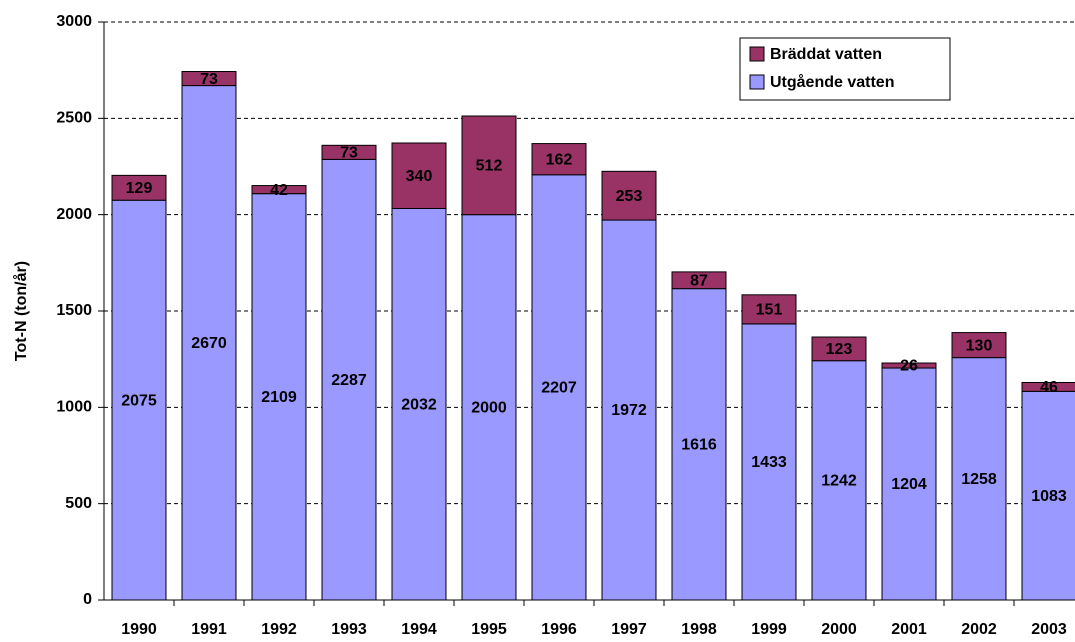 The image size is (1075, 642). I want to click on x-tick-label: 1997, so click(629, 629).